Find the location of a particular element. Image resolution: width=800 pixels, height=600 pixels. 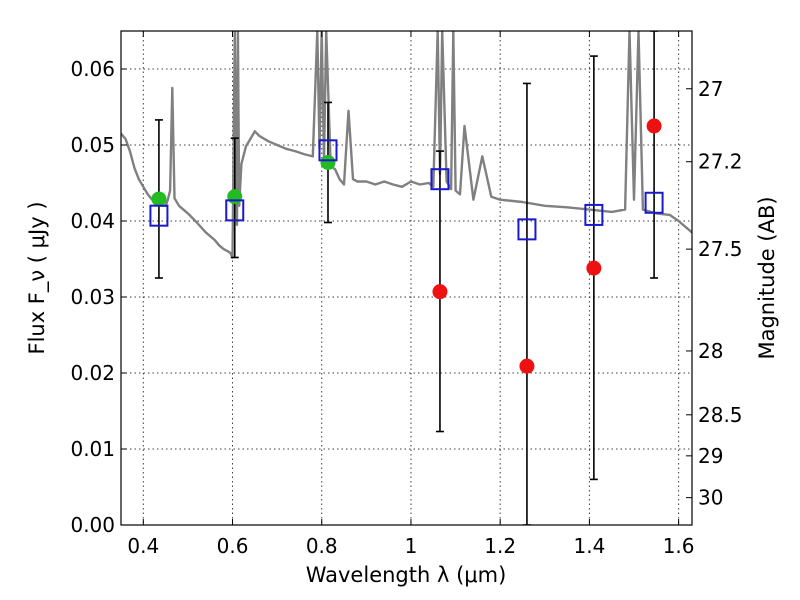

x-tick-label: 1.6 is located at coordinates (679, 546).